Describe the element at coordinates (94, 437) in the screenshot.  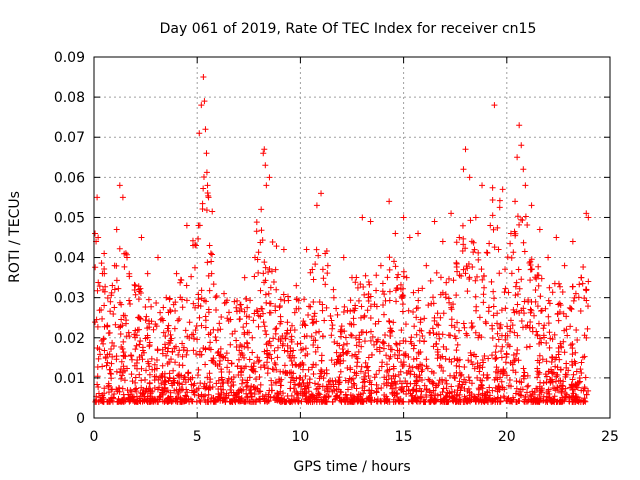
I see `x-tick-label: 0` at that location.